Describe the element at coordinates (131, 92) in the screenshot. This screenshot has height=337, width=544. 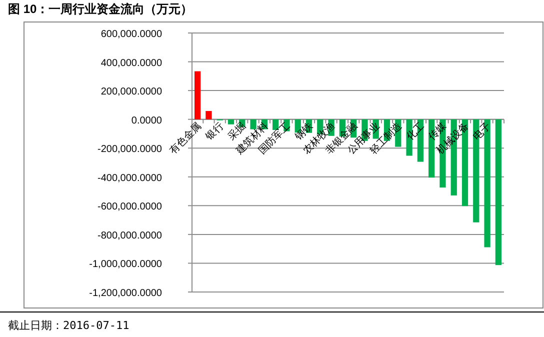
I see `y-tick-label: 200,000.0000` at that location.